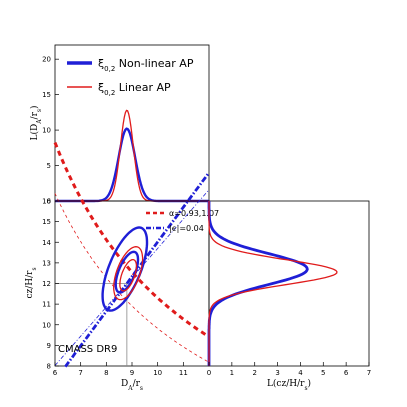  What do you see at coordinates (134, 89) in the screenshot?
I see `legend-label-linear: ξ0,2 Linear AP` at bounding box center [134, 89].